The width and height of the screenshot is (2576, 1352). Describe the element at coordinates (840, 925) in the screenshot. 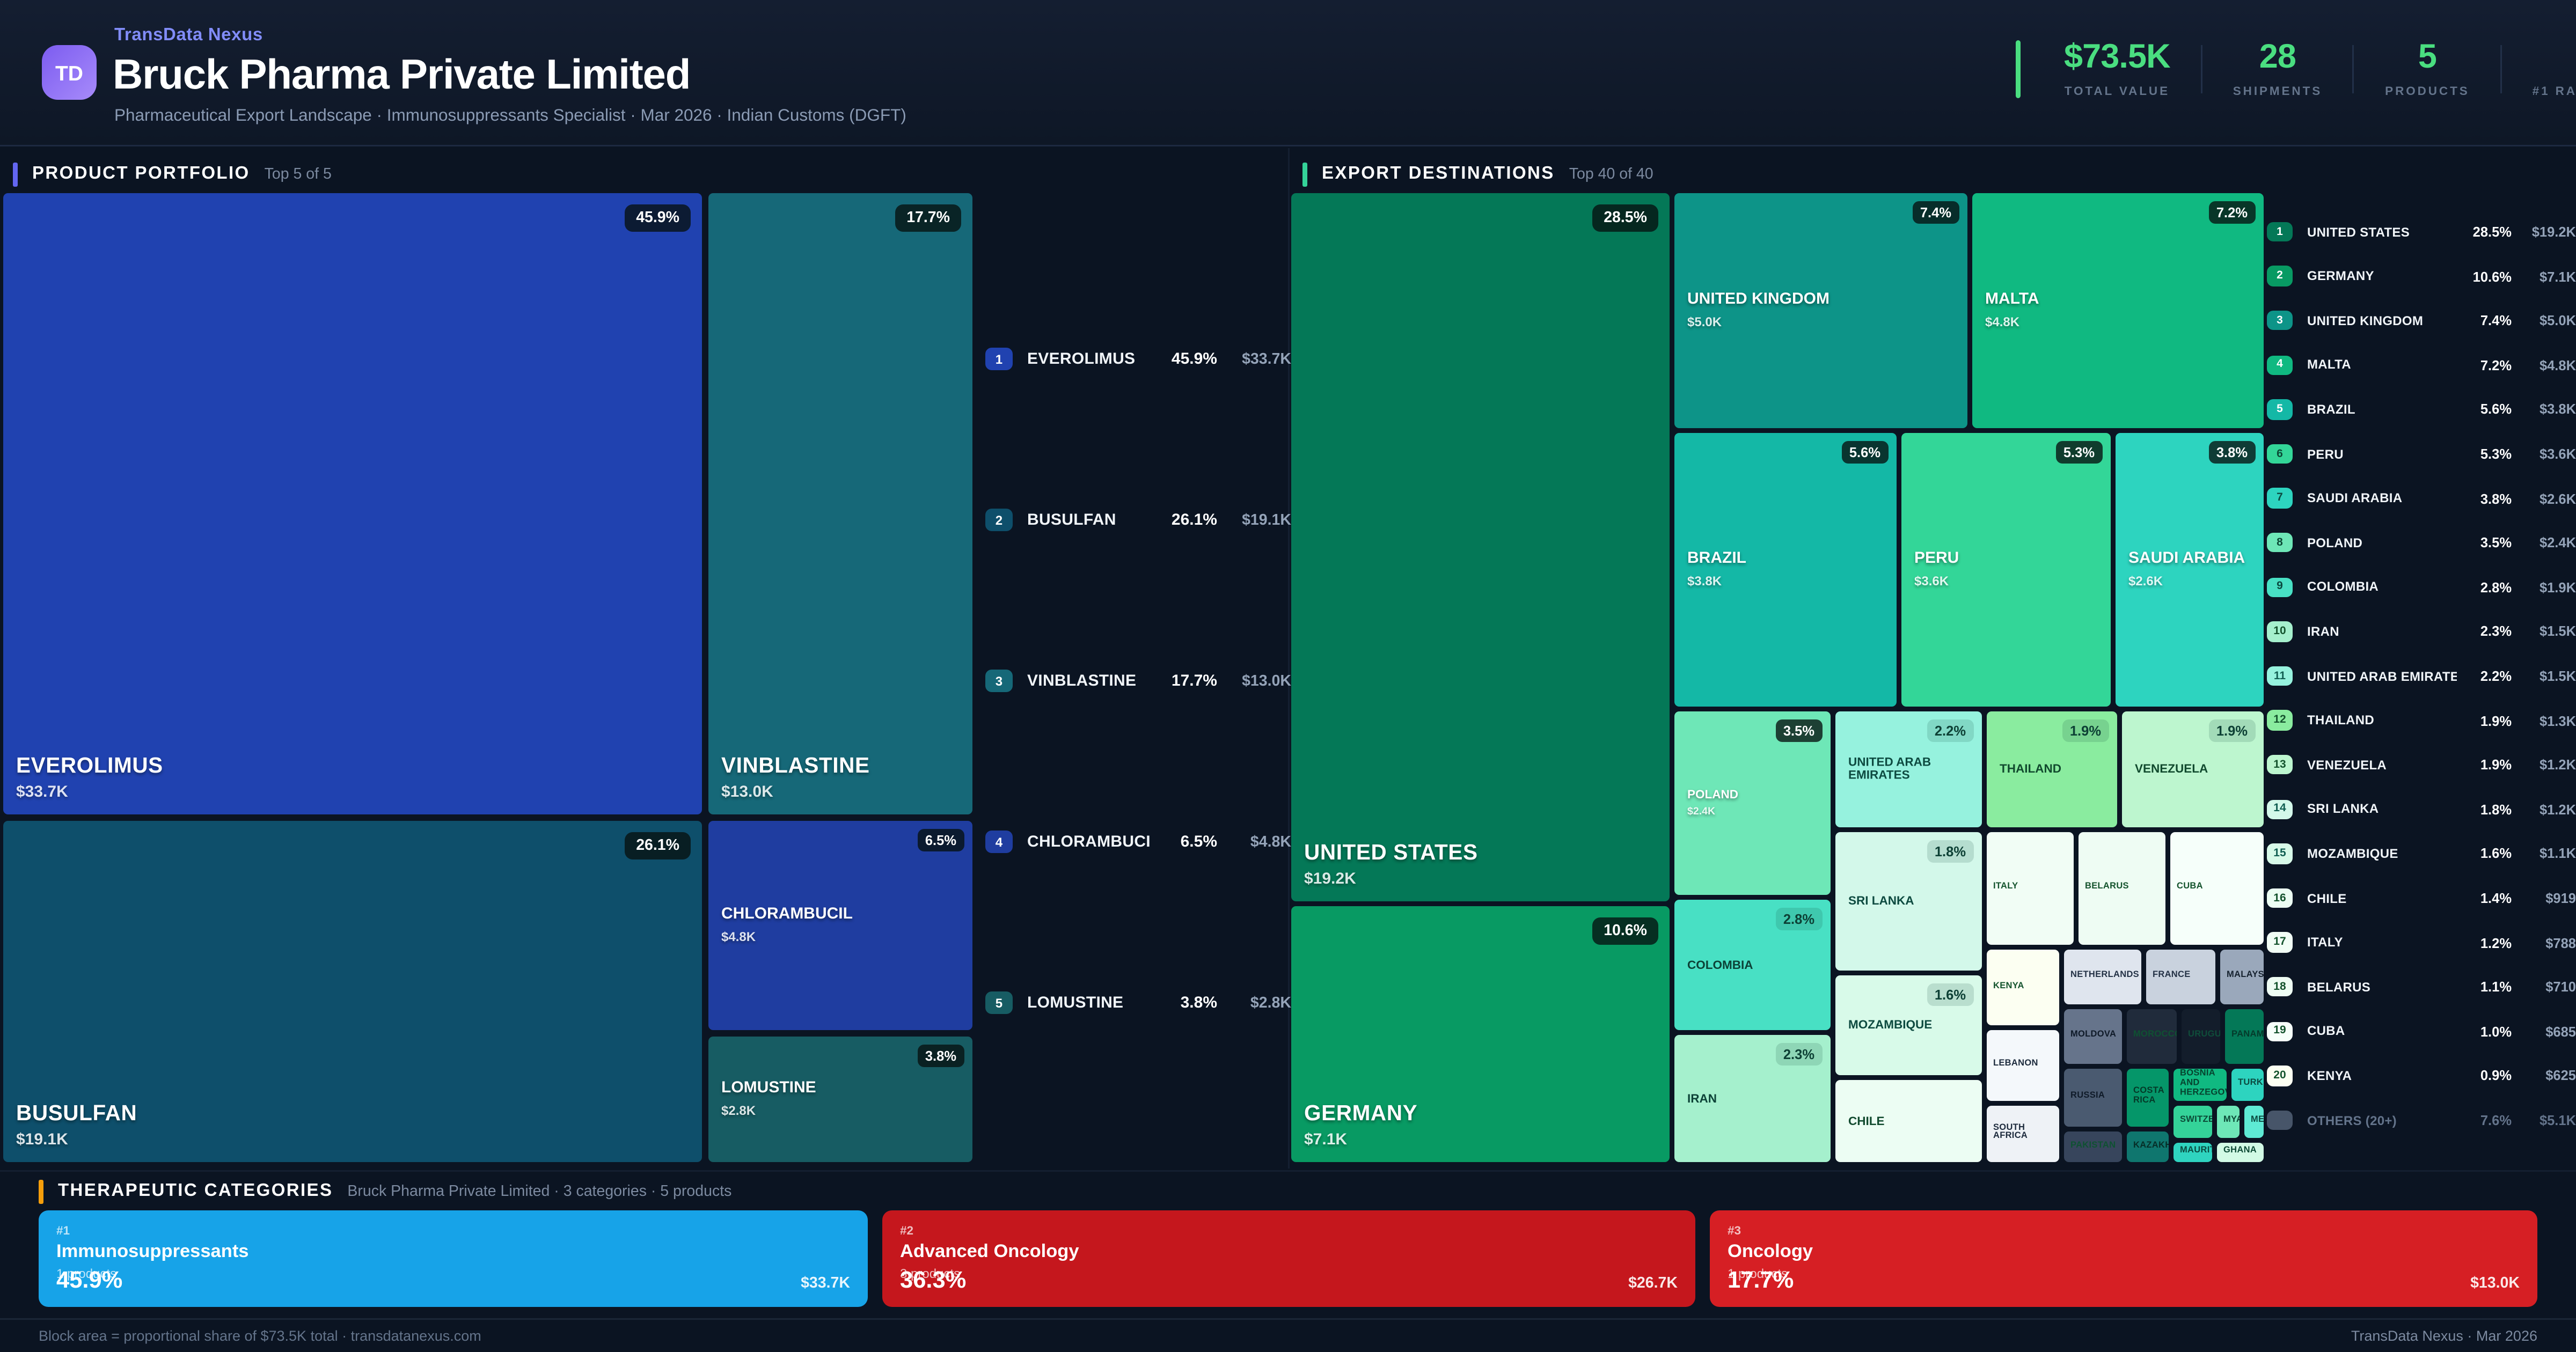

I see `product-block-chlorambucil: 6.5% CHLORAMBUCIL $4.8K` at that location.